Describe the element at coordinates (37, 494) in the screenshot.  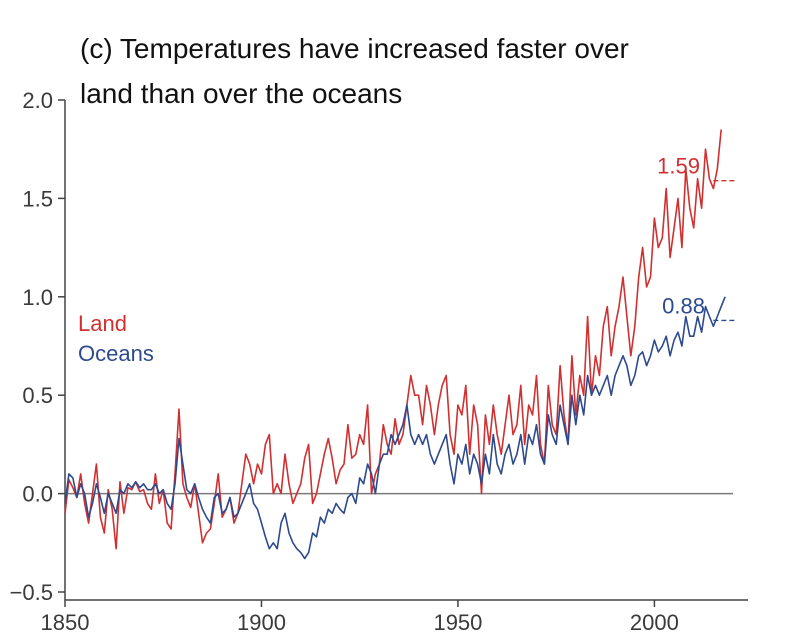
I see `y-tick-label: 0.0` at that location.